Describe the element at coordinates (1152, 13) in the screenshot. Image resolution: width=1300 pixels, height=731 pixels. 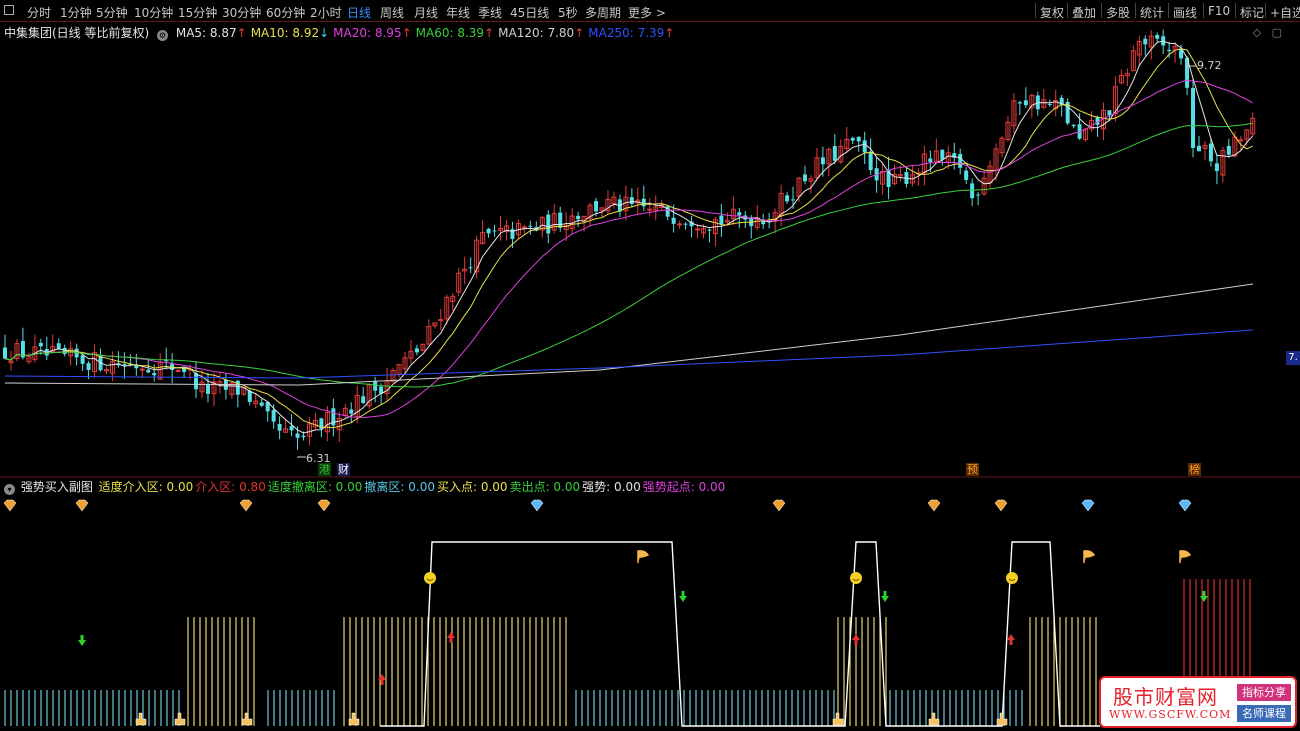
I see `toolbar-button-3: 统计` at that location.